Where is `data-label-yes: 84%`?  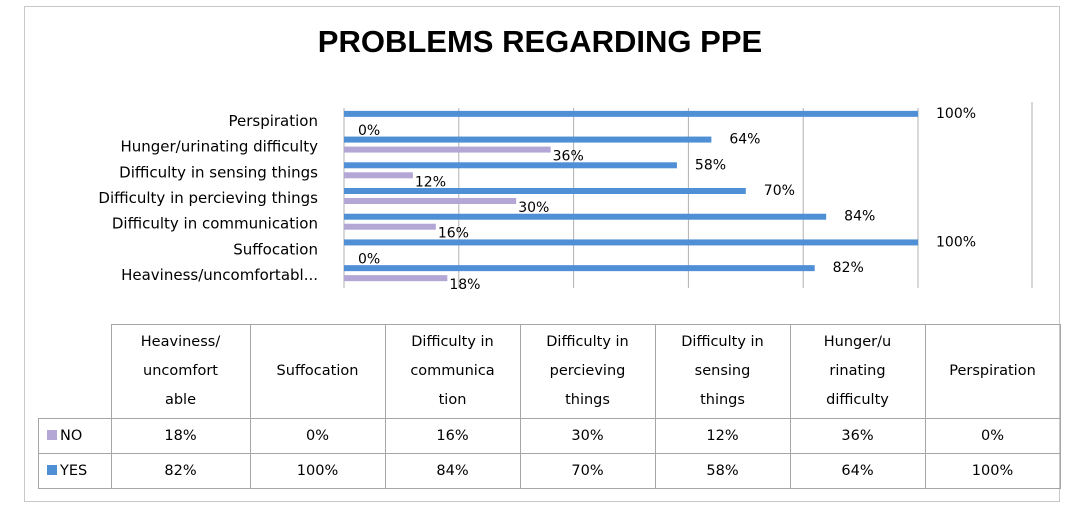 data-label-yes: 84% is located at coordinates (859, 217).